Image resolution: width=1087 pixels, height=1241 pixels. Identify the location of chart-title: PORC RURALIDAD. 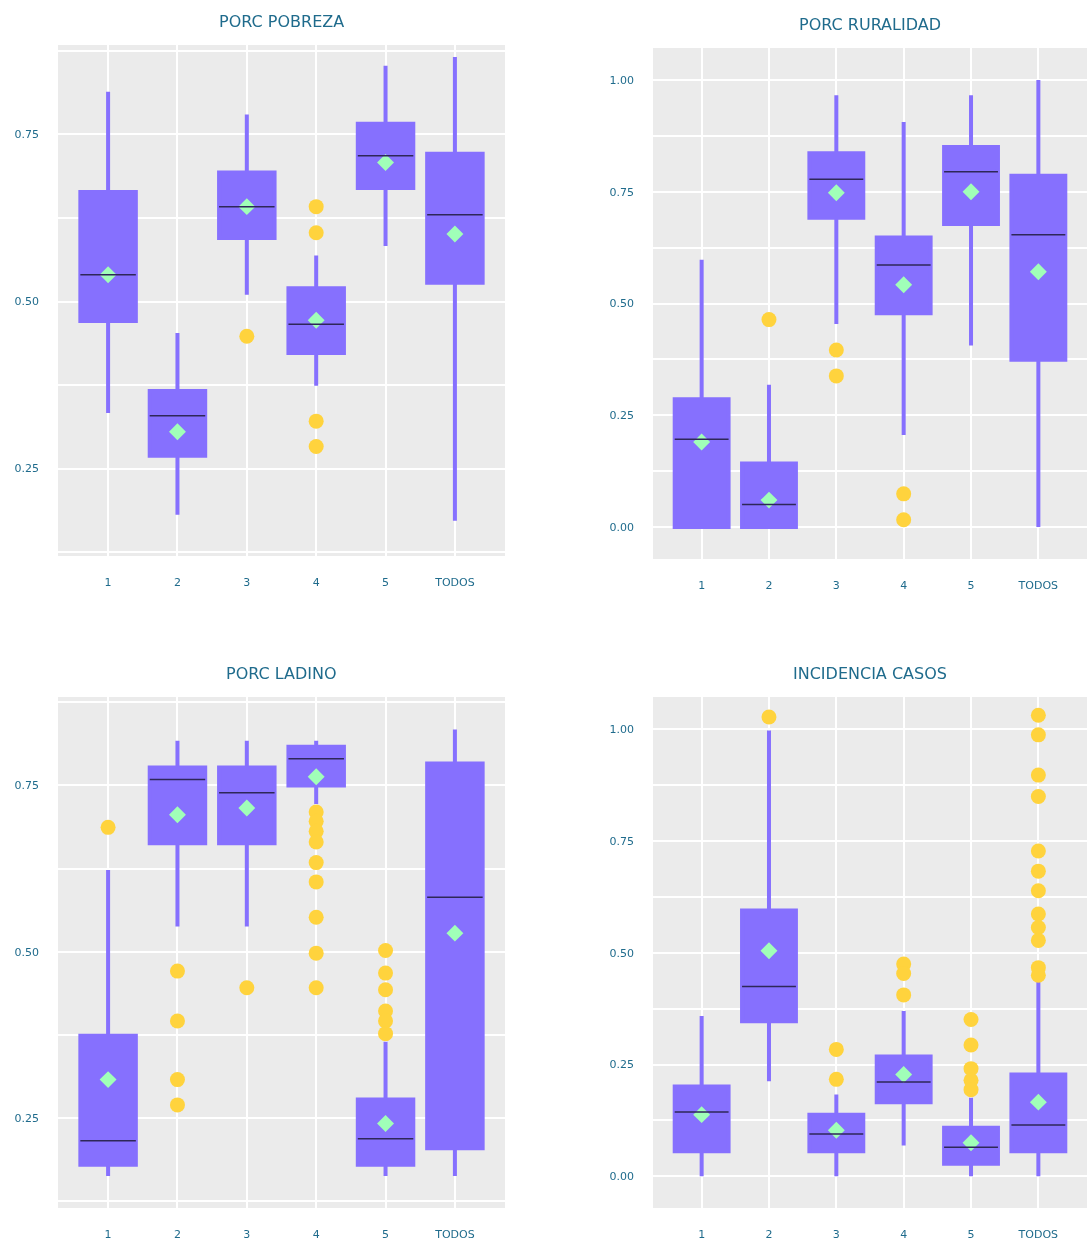
(870, 24).